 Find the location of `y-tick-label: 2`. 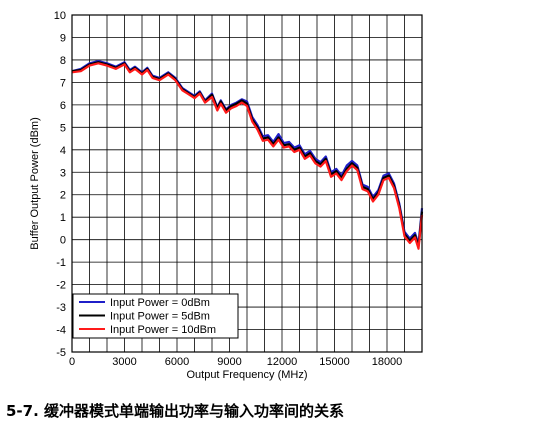

y-tick-label: 2 is located at coordinates (63, 196).